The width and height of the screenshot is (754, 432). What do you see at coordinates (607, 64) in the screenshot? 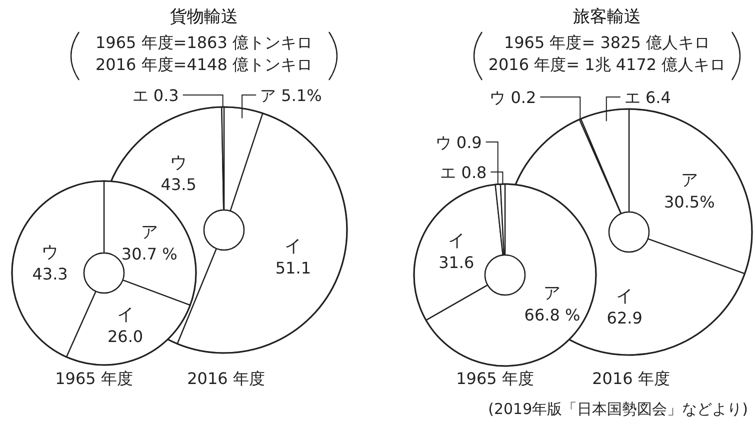
I see `subtitle: 2016 年度= 1兆 4172 億人キロ` at bounding box center [607, 64].